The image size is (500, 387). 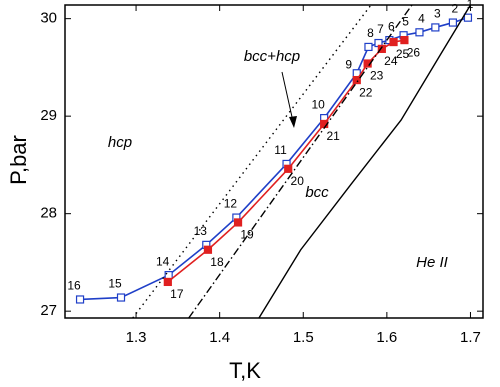 What do you see at coordinates (74, 286) in the screenshot?
I see `point-label: 16` at bounding box center [74, 286].